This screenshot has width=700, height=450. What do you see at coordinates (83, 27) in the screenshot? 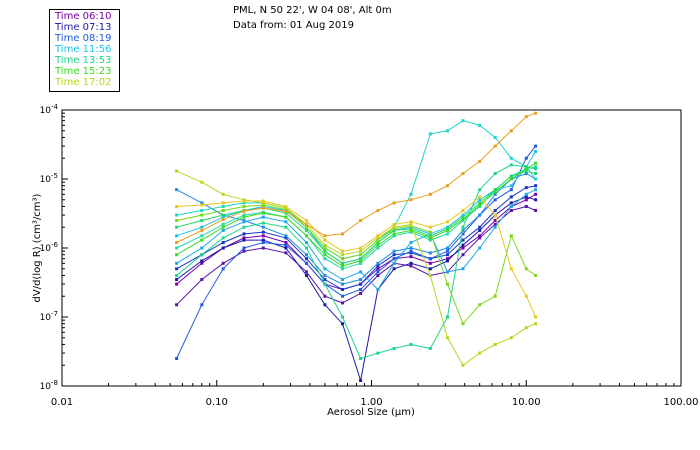
I see `legend-item: Time 07:13` at bounding box center [83, 27].